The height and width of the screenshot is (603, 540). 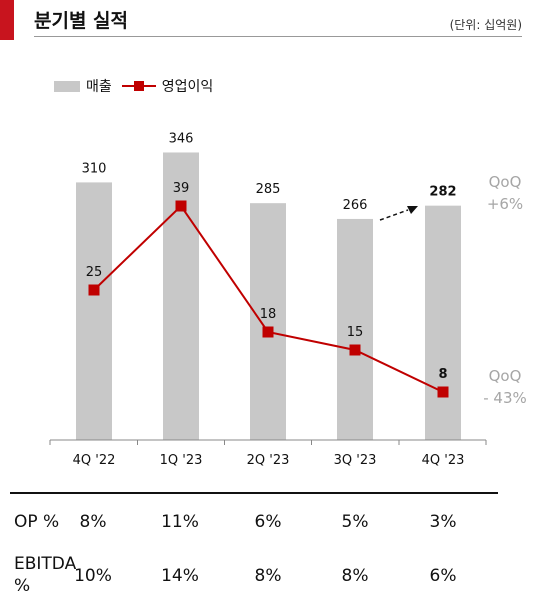 What do you see at coordinates (268, 314) in the screenshot?
I see `op-value-label: 18` at bounding box center [268, 314].